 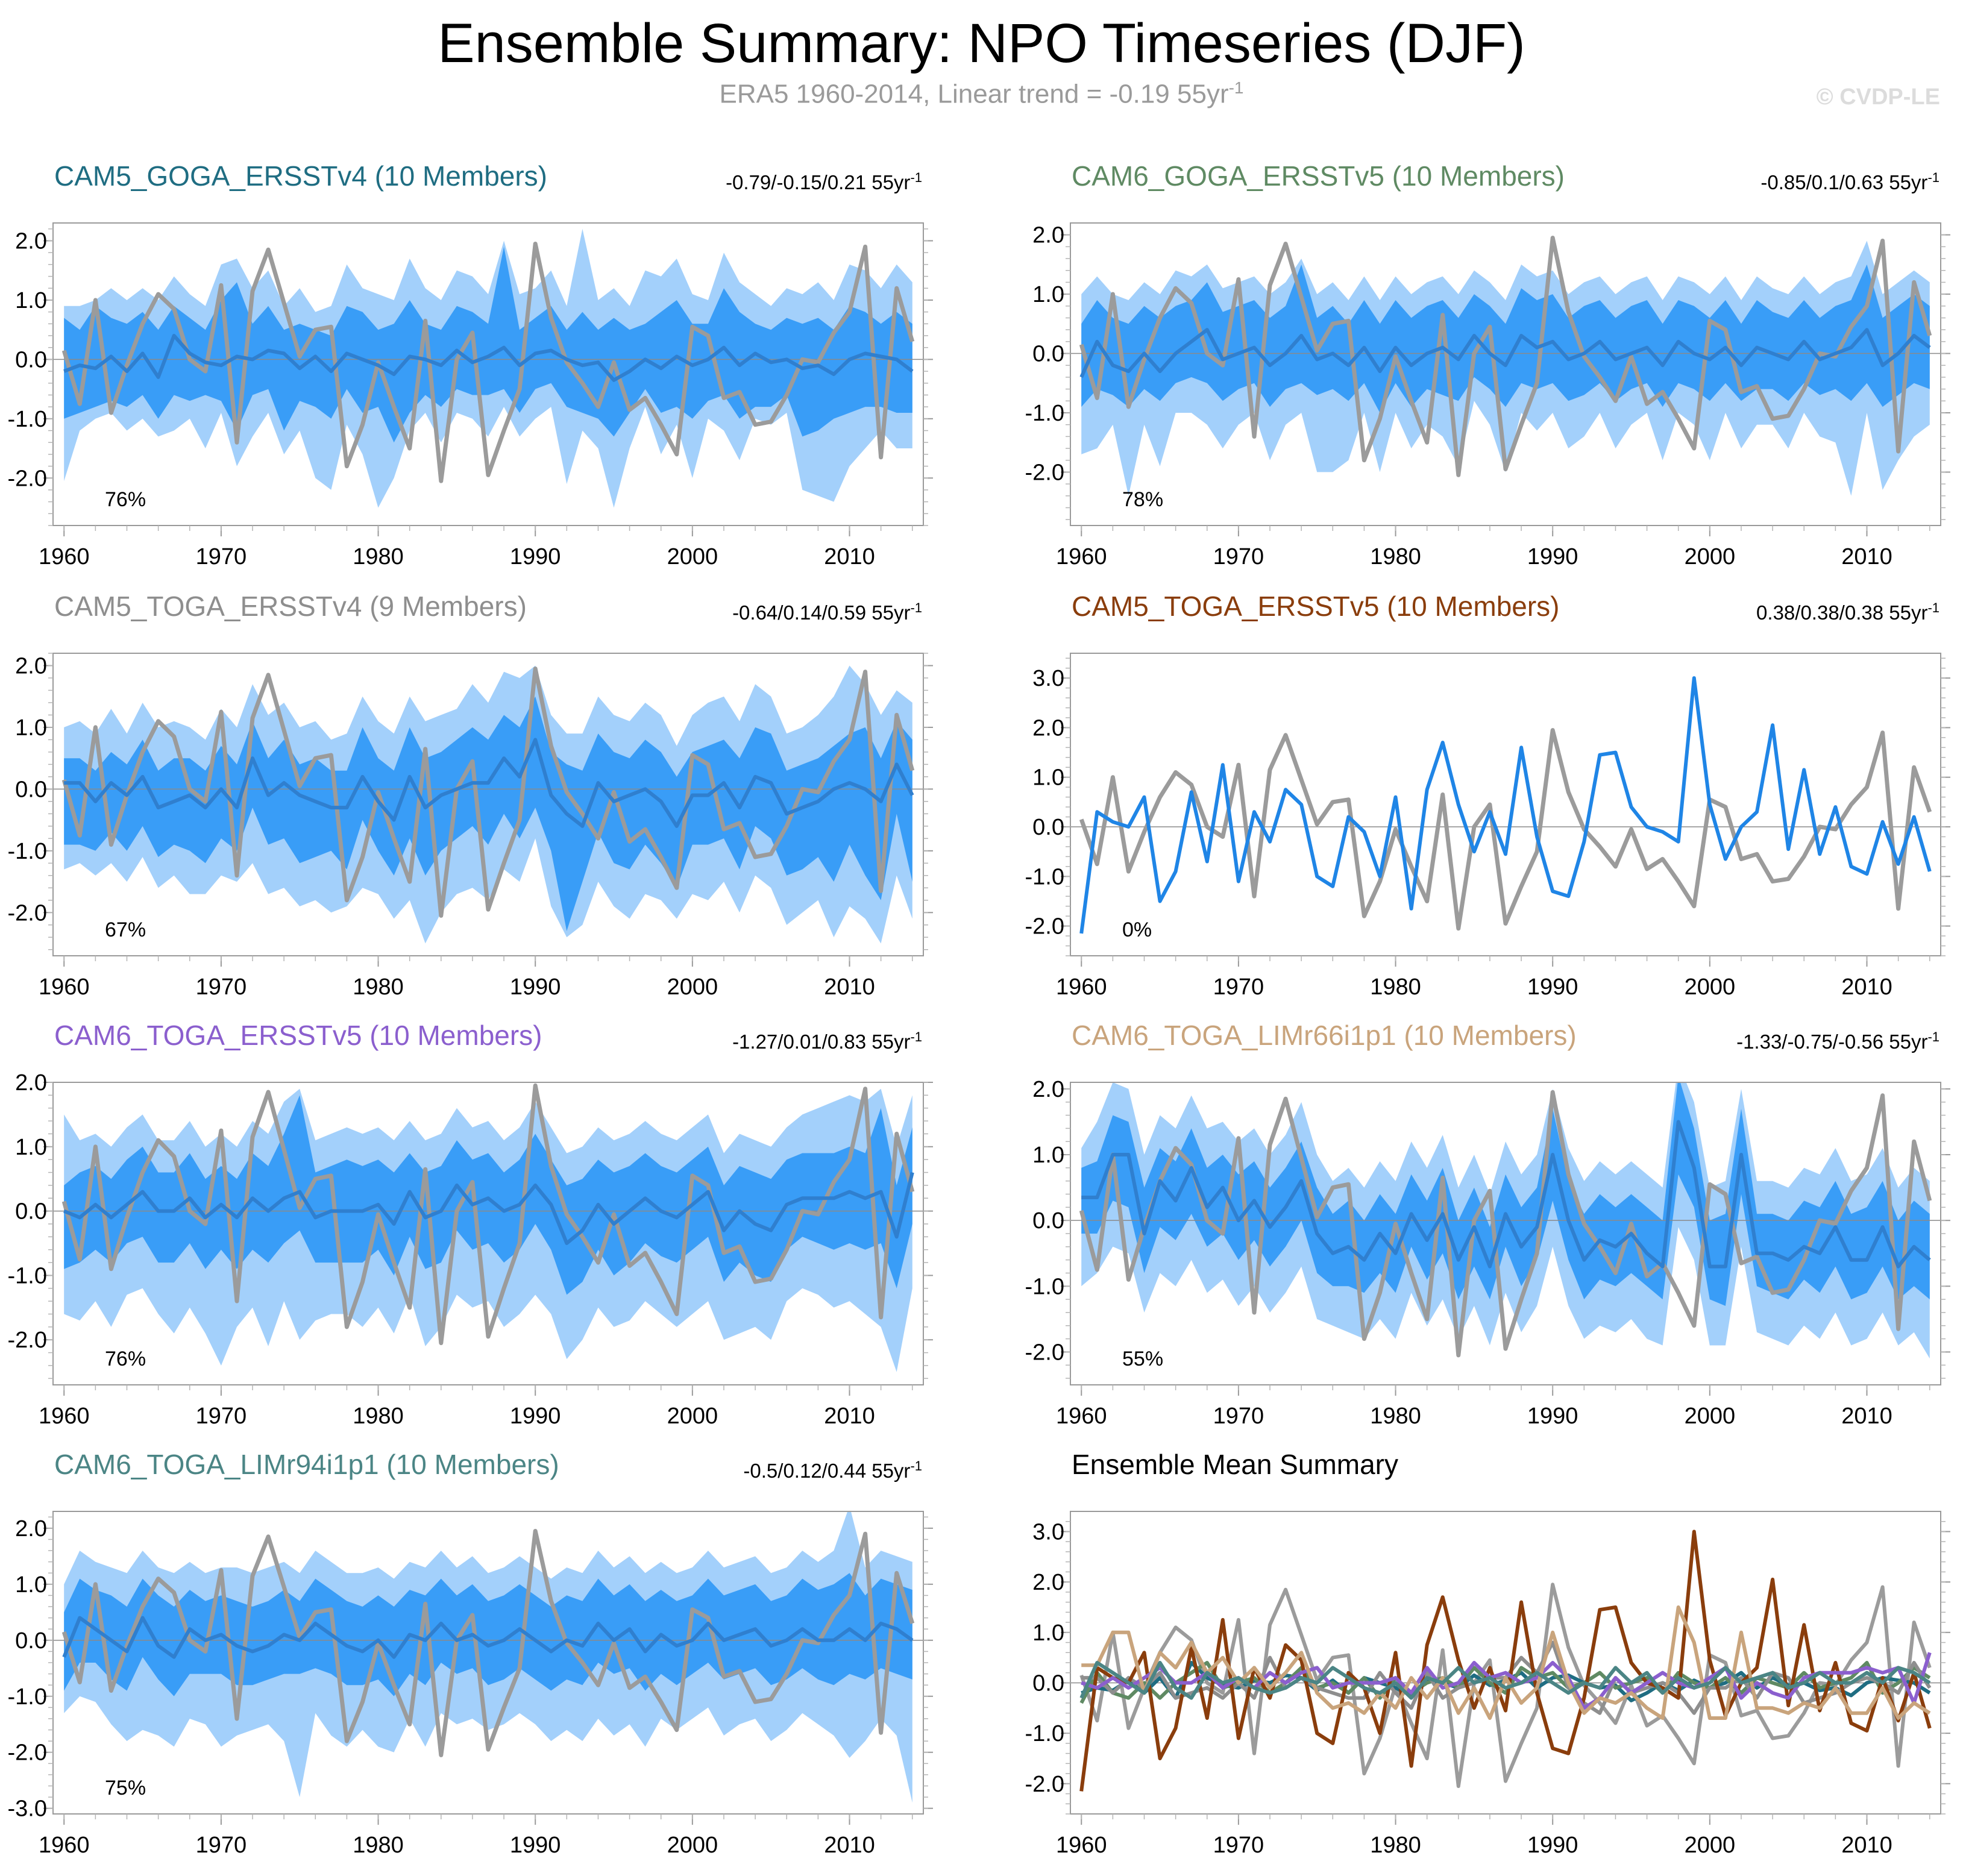 What do you see at coordinates (1842, 612) in the screenshot?
I see `trend-text: 0.38/0.38/0.38 55yr` at bounding box center [1842, 612].